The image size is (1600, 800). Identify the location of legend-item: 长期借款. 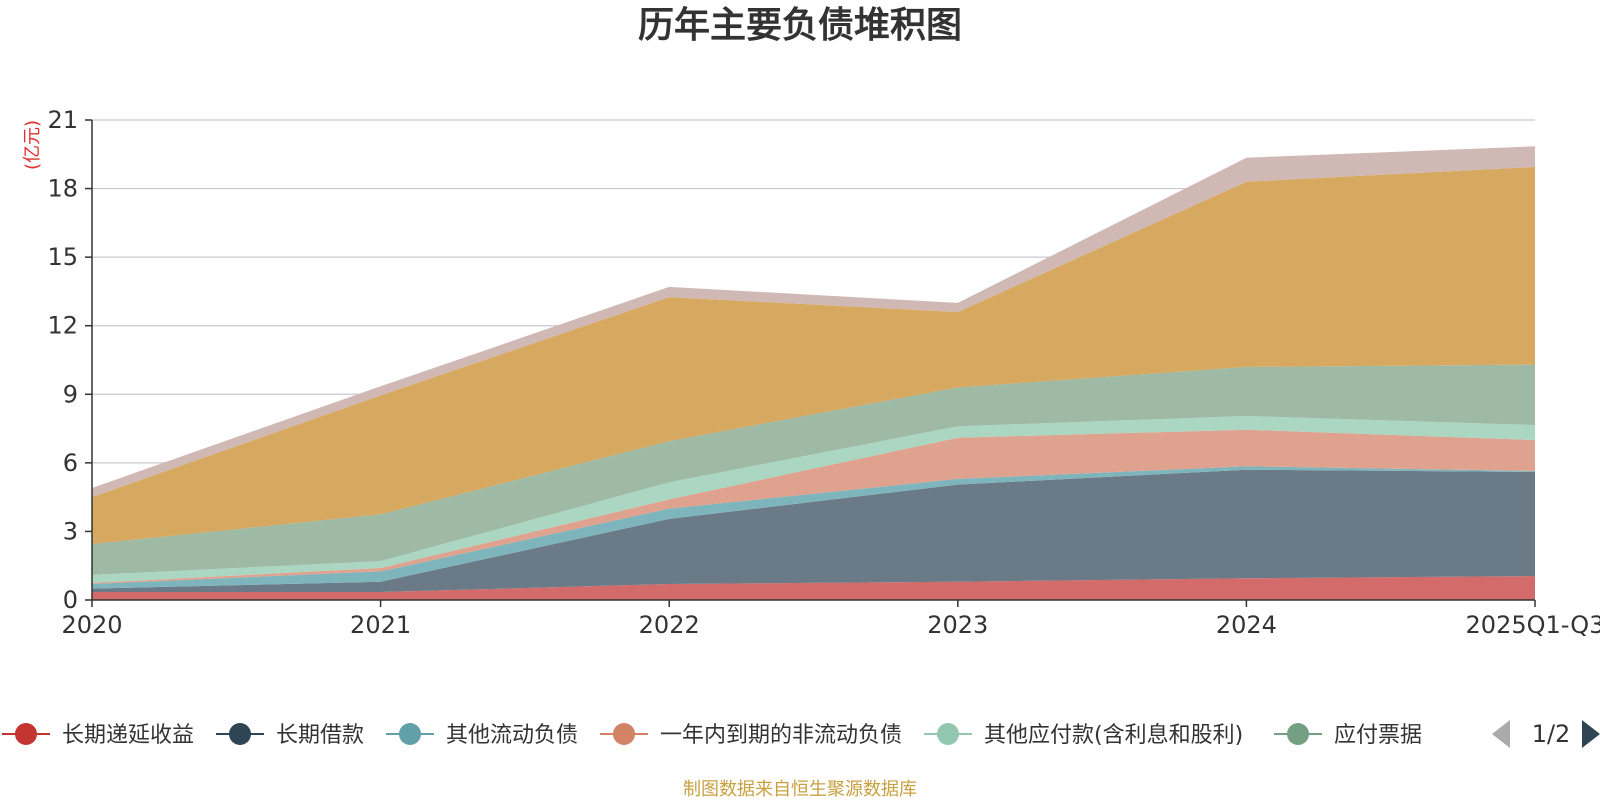
(290, 735).